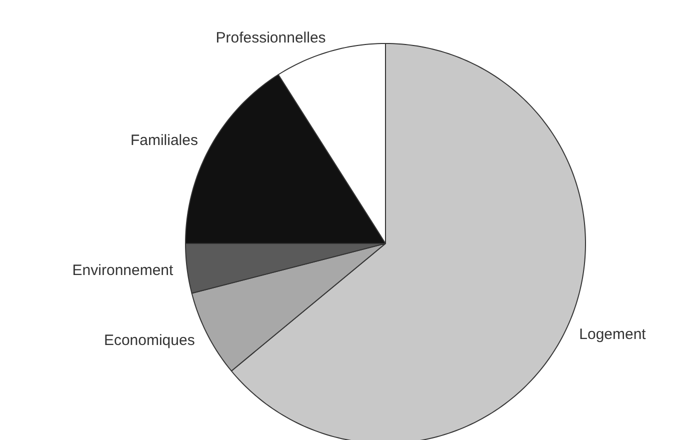  I want to click on slice-label: Familiales, so click(164, 140).